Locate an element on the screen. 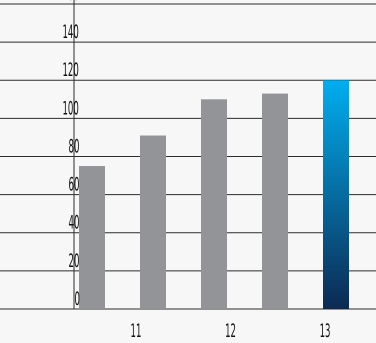  y-tick-label-140: 140 is located at coordinates (70, 32).